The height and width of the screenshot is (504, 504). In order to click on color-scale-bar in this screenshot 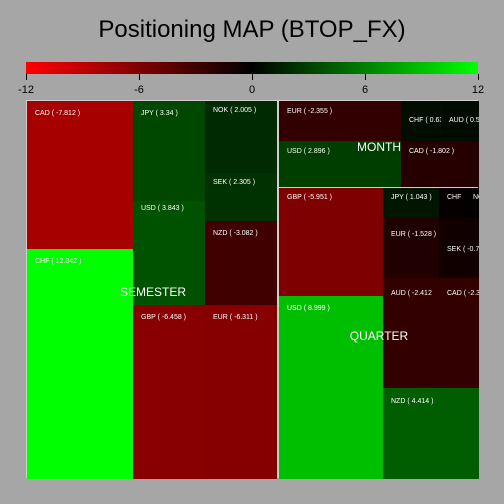, I will do `click(252, 68)`.